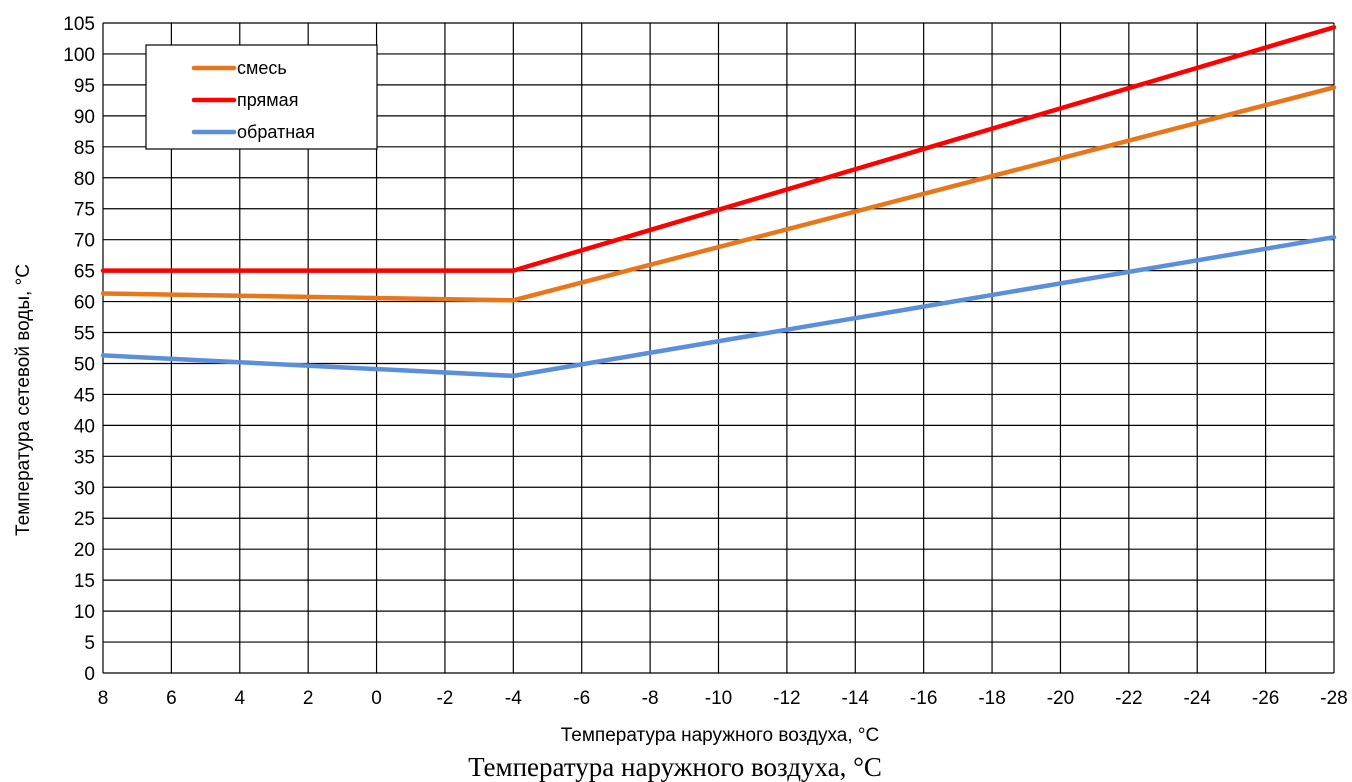 The width and height of the screenshot is (1352, 782). I want to click on x-tick-label: -10, so click(718, 698).